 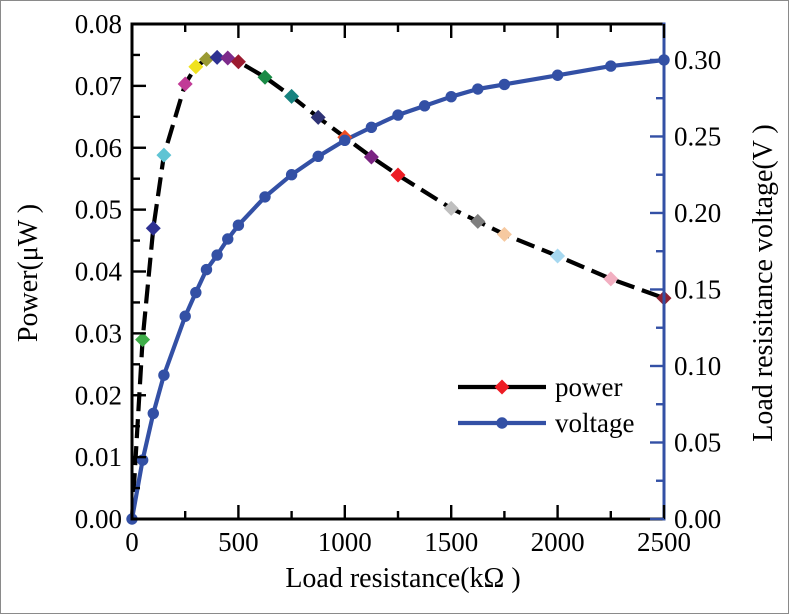 What do you see at coordinates (697, 136) in the screenshot?
I see `y-right-tick-label: 0.25` at bounding box center [697, 136].